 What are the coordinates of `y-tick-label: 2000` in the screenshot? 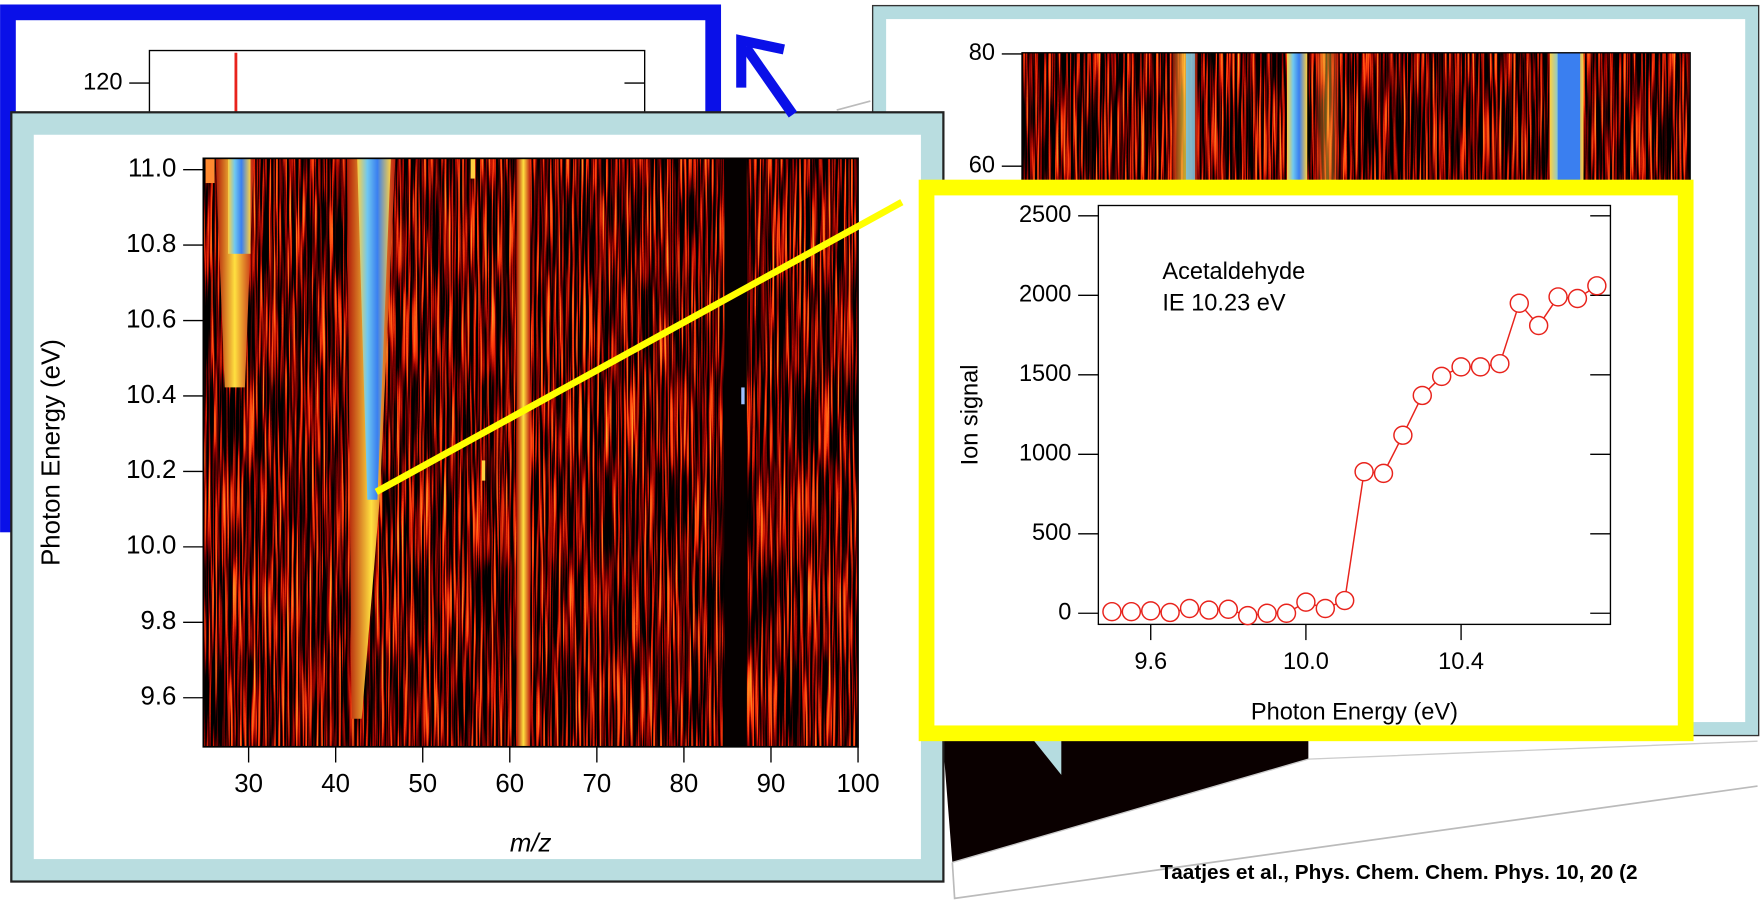 It's located at (1045, 294).